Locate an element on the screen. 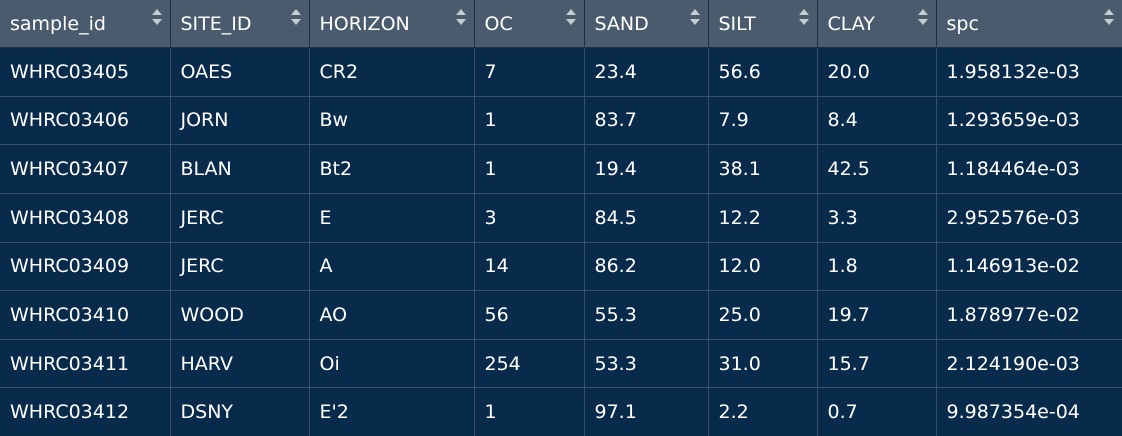 The image size is (1122, 436). table-cell: 38.1 is located at coordinates (763, 169).